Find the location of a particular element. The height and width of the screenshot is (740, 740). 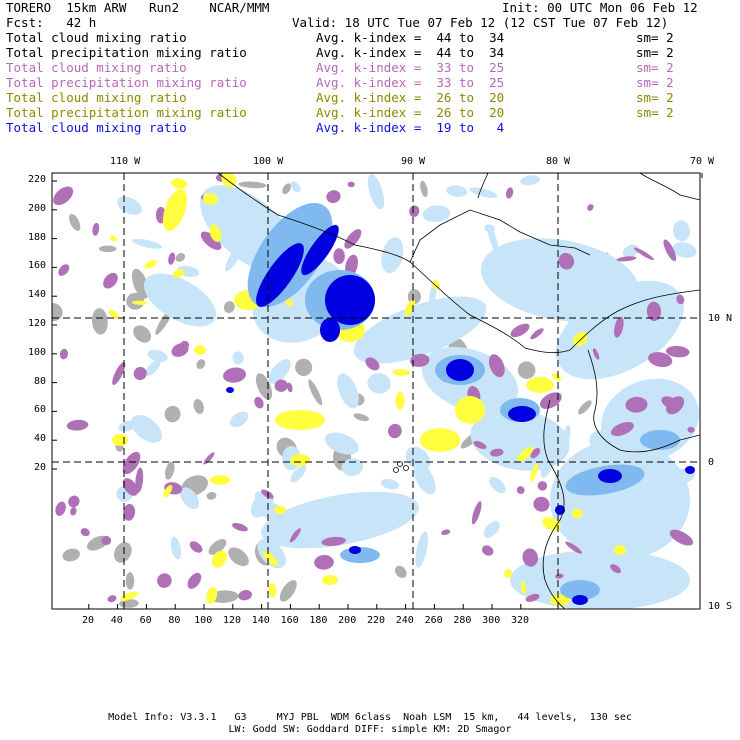

field-name: Total cloud mixing ratio is located at coordinates (96, 97).